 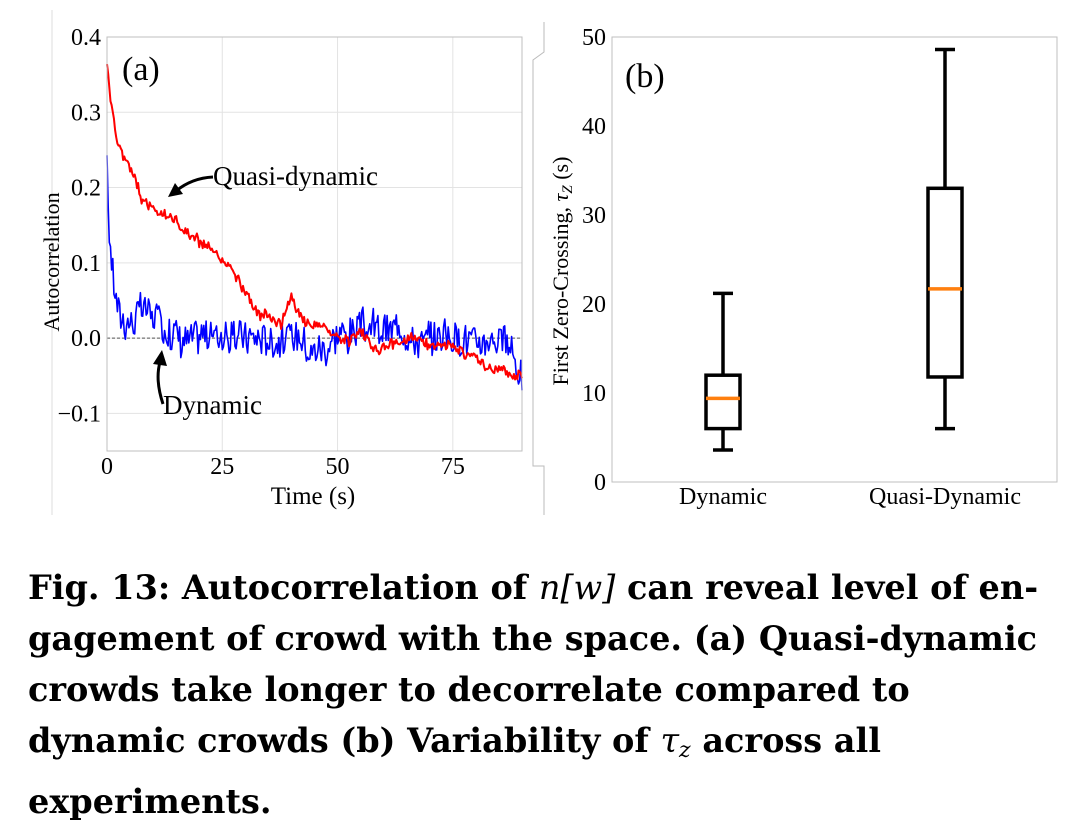 I want to click on caption-math-n: n, so click(x=549, y=587).